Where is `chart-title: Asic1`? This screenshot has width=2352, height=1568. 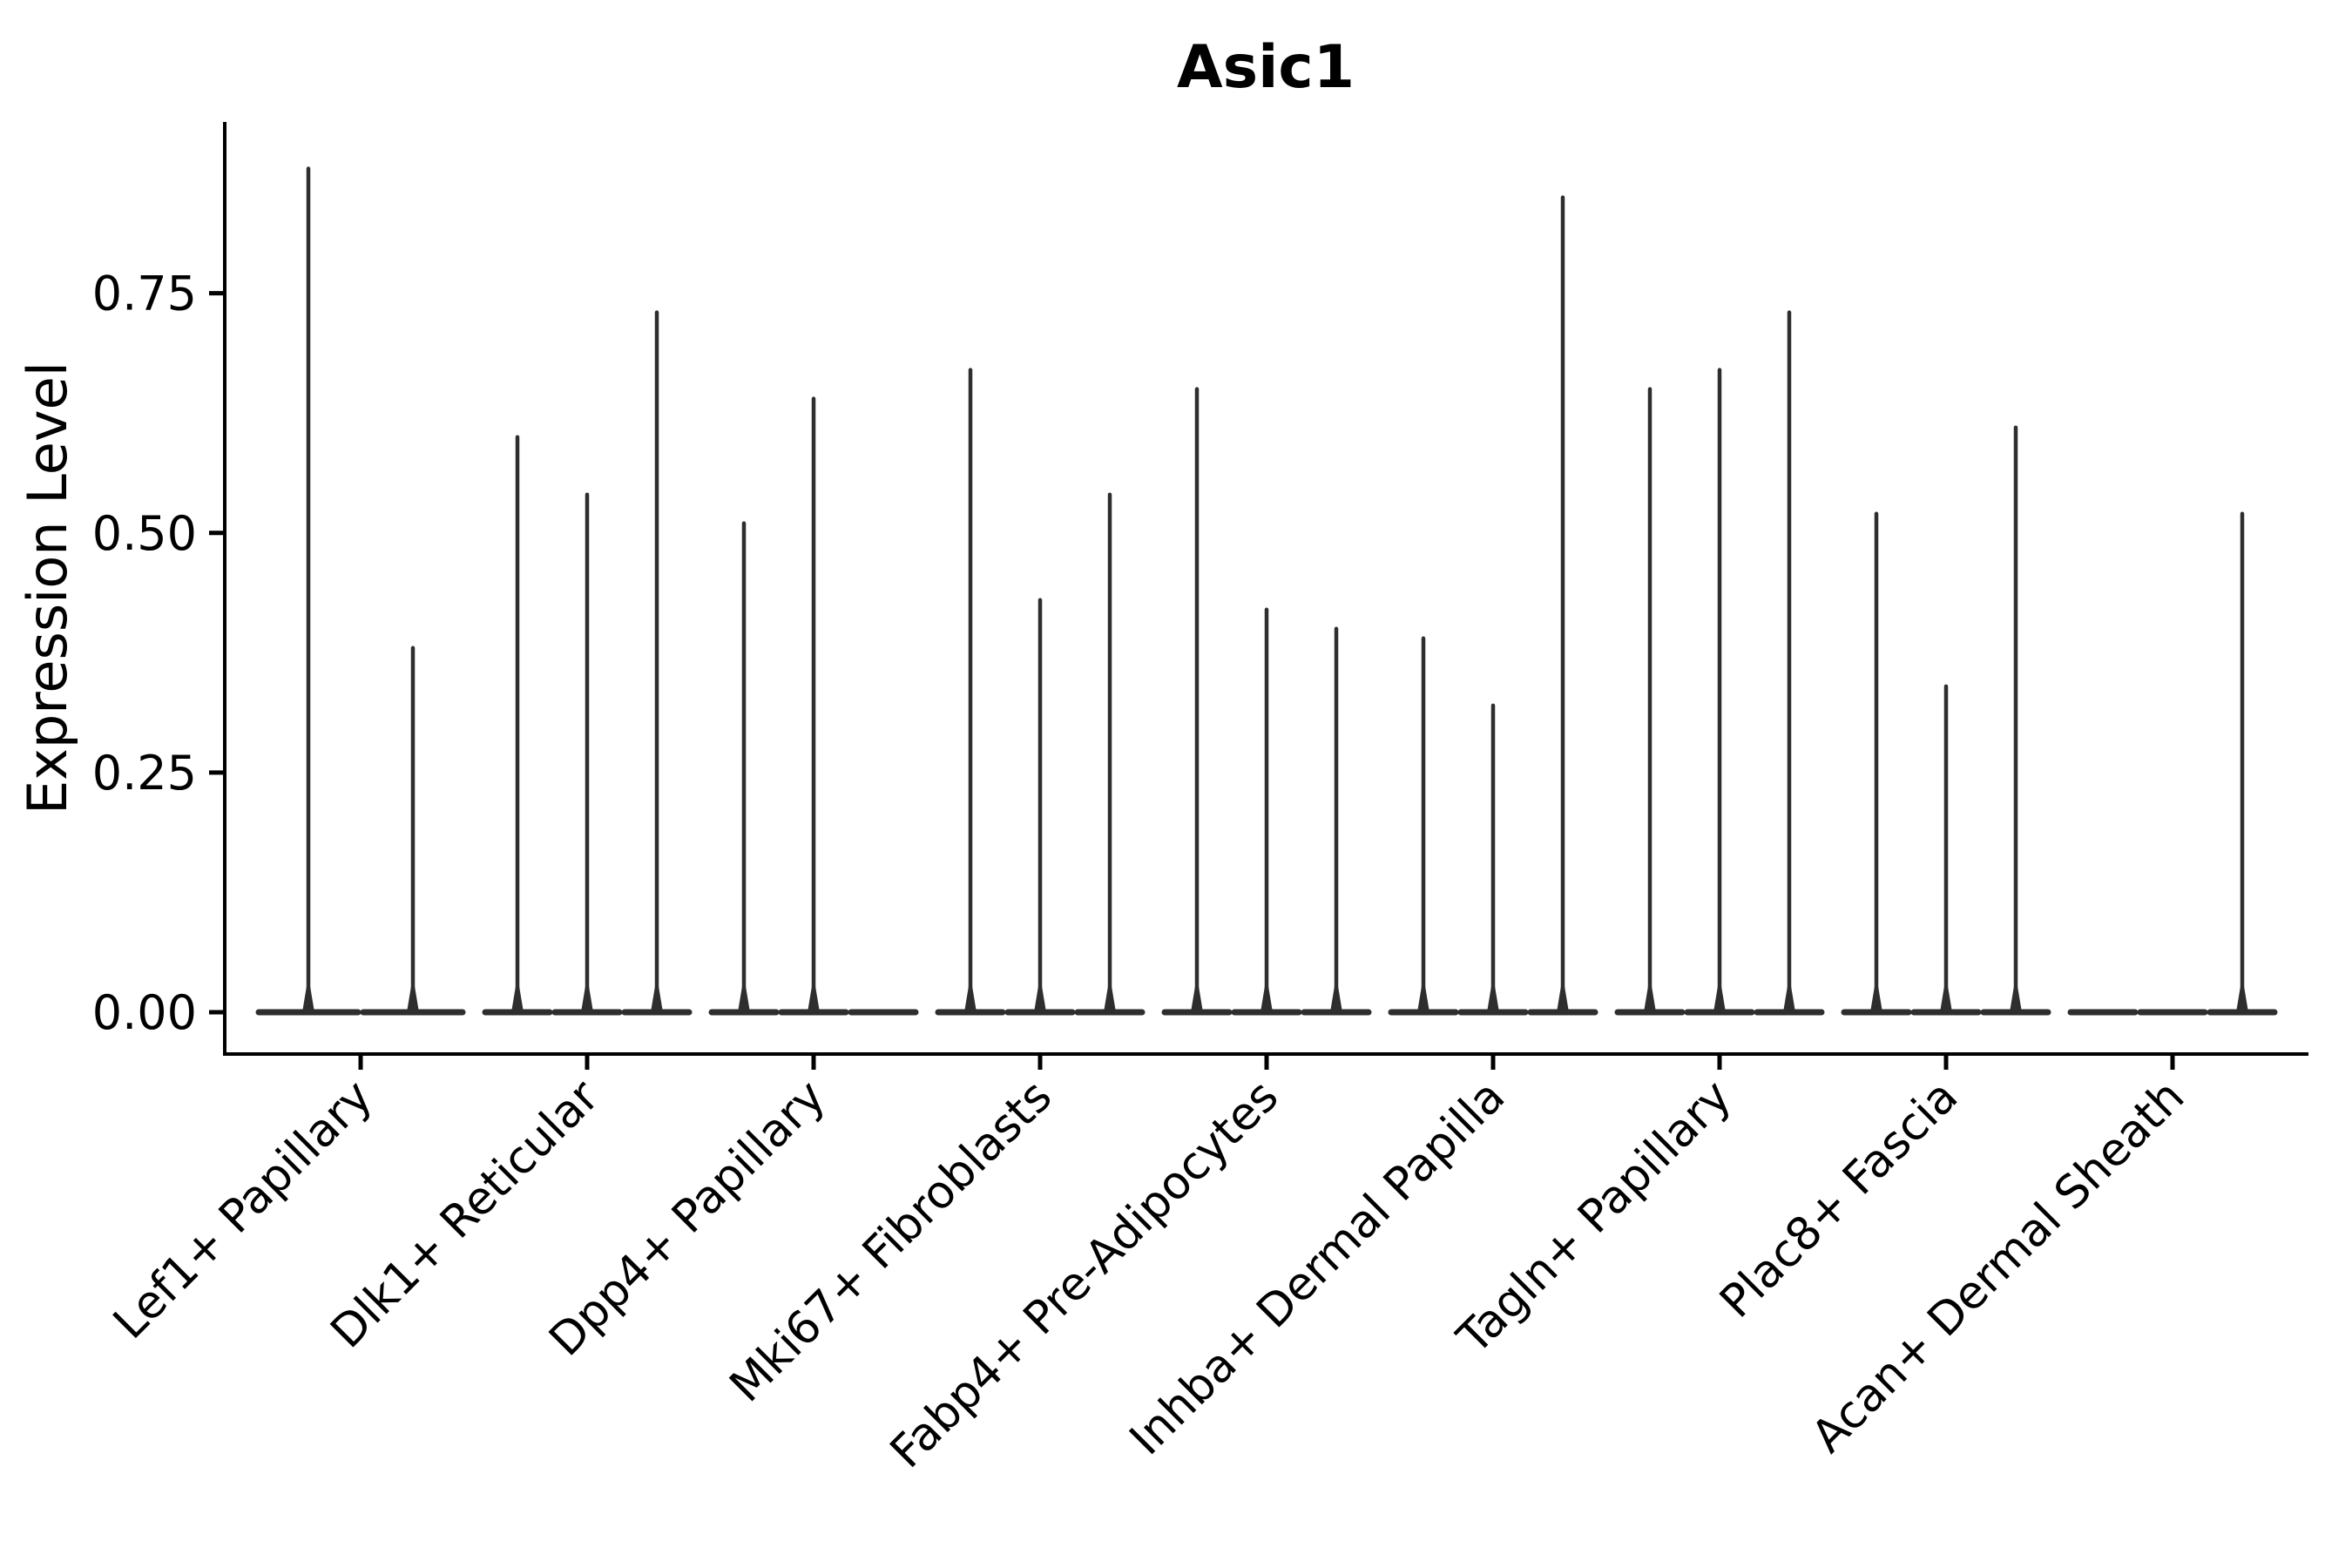
chart-title: Asic1 is located at coordinates (1266, 67).